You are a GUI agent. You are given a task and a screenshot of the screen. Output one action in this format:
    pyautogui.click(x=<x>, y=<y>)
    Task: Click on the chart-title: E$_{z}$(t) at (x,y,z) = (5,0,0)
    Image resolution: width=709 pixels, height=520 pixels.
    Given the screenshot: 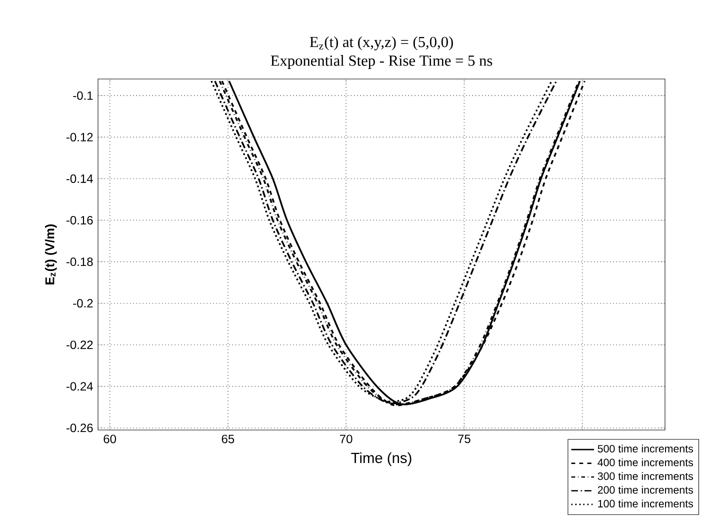 What is the action you would take?
    pyautogui.click(x=381, y=43)
    